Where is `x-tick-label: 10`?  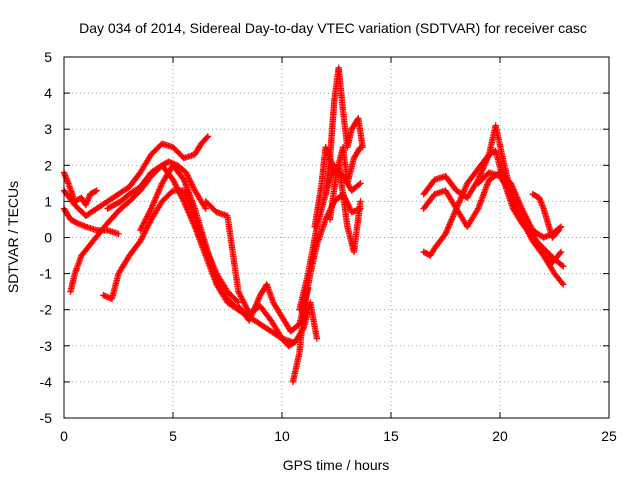
x-tick-label: 10 is located at coordinates (282, 436).